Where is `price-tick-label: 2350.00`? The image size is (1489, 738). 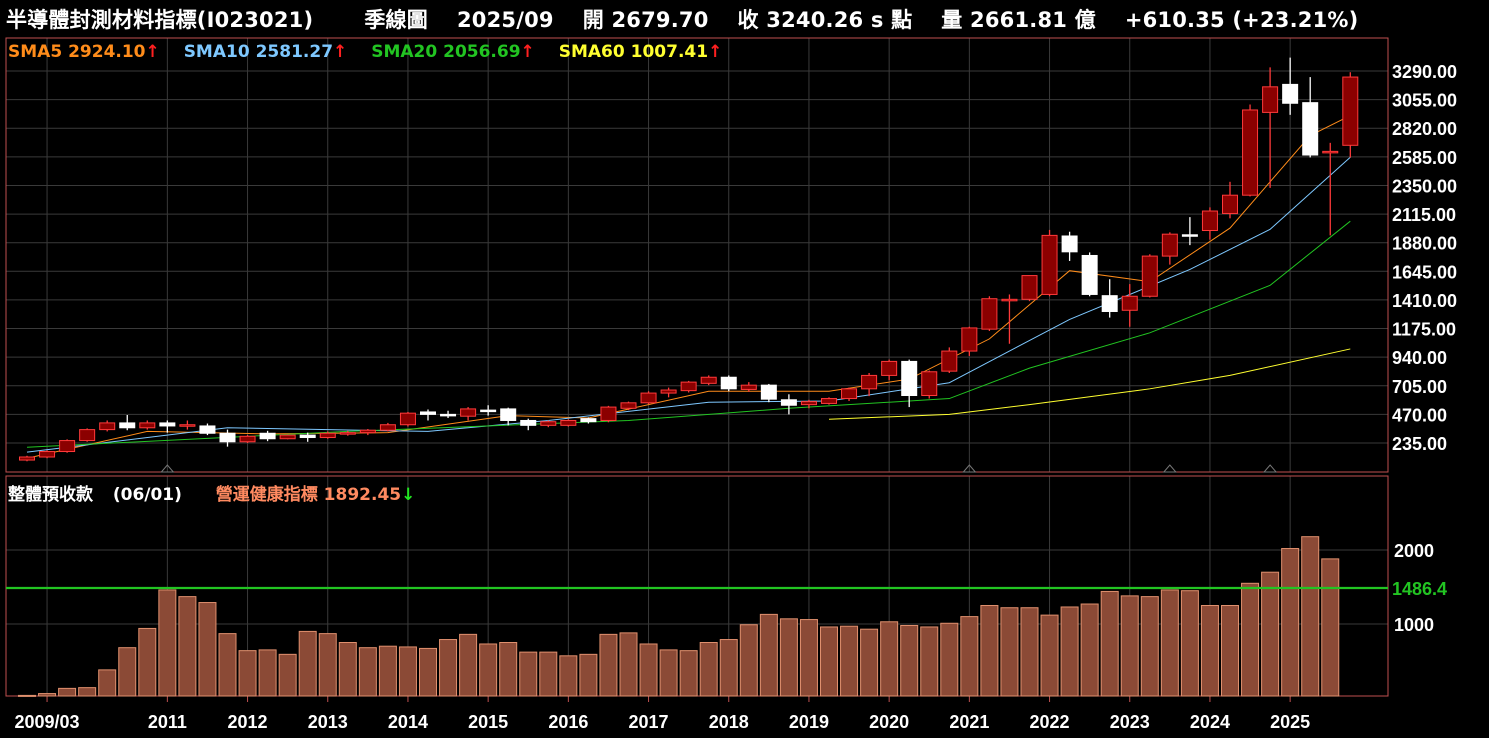
price-tick-label: 2350.00 is located at coordinates (1424, 186).